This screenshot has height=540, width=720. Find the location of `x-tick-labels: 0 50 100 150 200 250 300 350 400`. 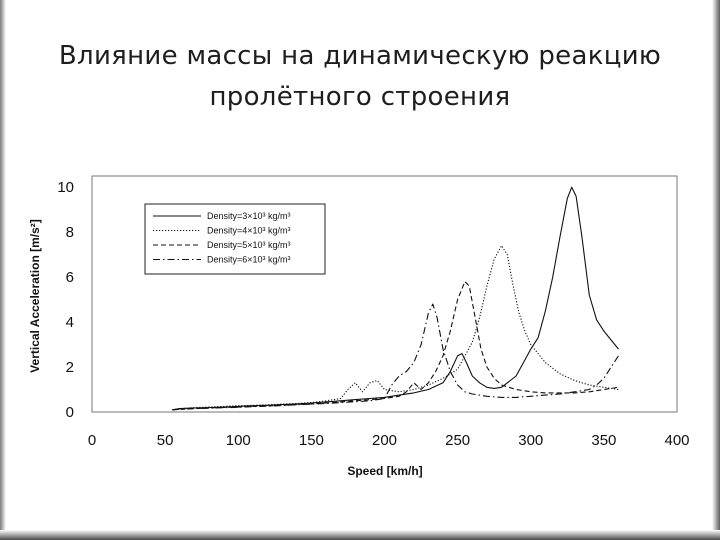

x-tick-labels: 0 50 100 150 200 250 300 350 400 is located at coordinates (389, 440).